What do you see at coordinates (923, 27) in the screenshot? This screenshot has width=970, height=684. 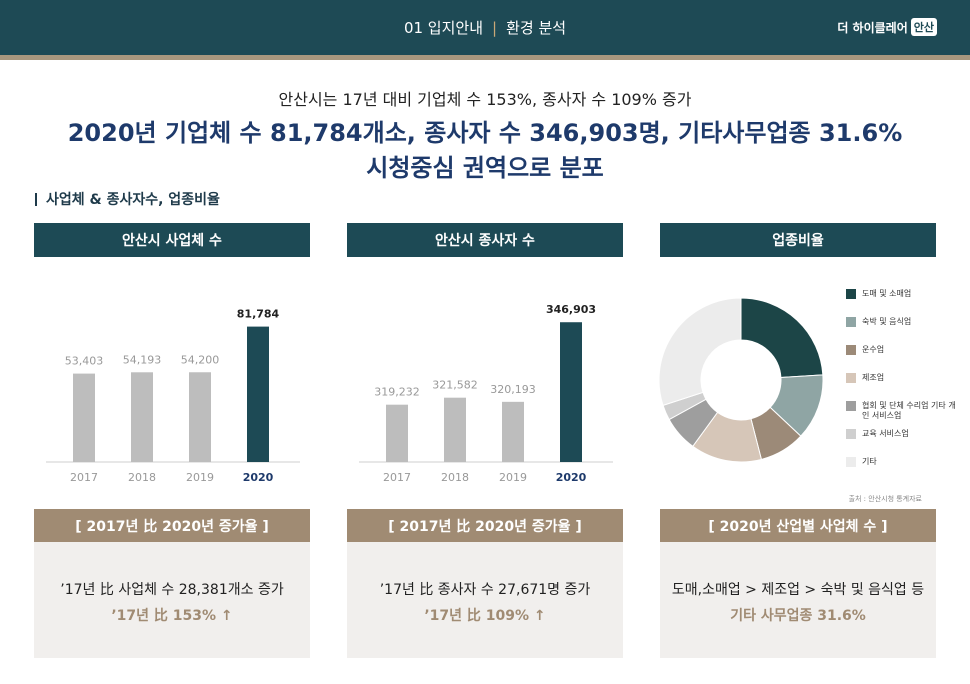 I see `brand-box: 안산` at bounding box center [923, 27].